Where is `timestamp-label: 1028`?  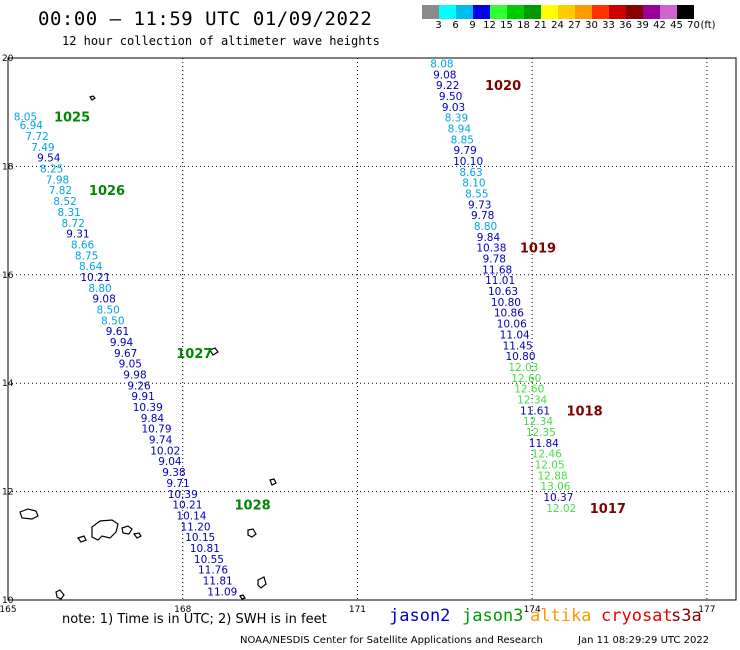
timestamp-label: 1028 is located at coordinates (253, 506).